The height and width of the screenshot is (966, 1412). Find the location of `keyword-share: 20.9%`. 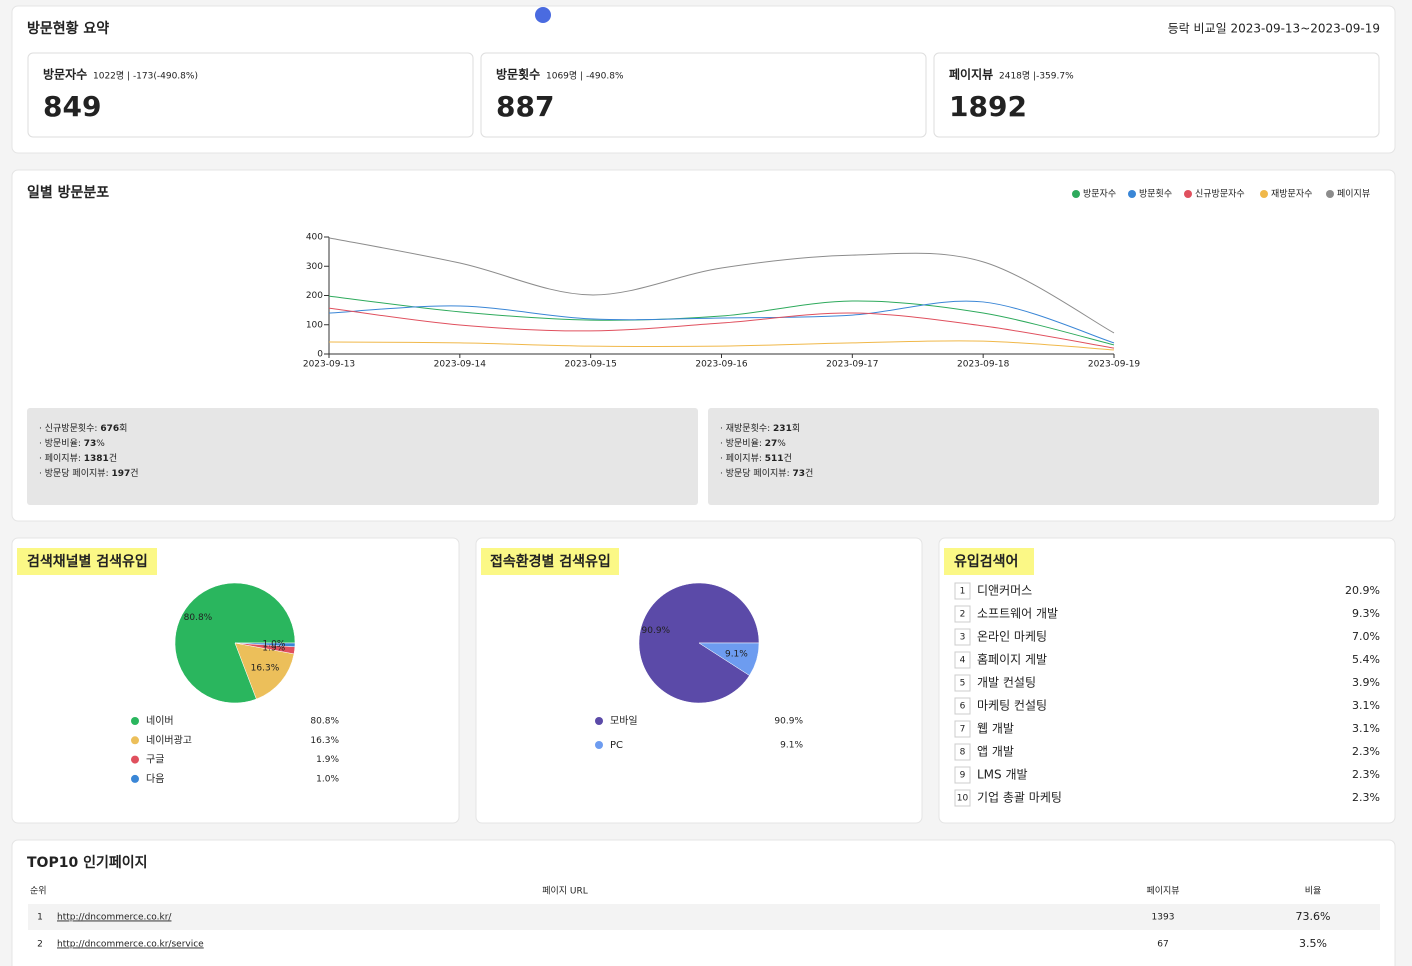

keyword-share: 20.9% is located at coordinates (1362, 590).